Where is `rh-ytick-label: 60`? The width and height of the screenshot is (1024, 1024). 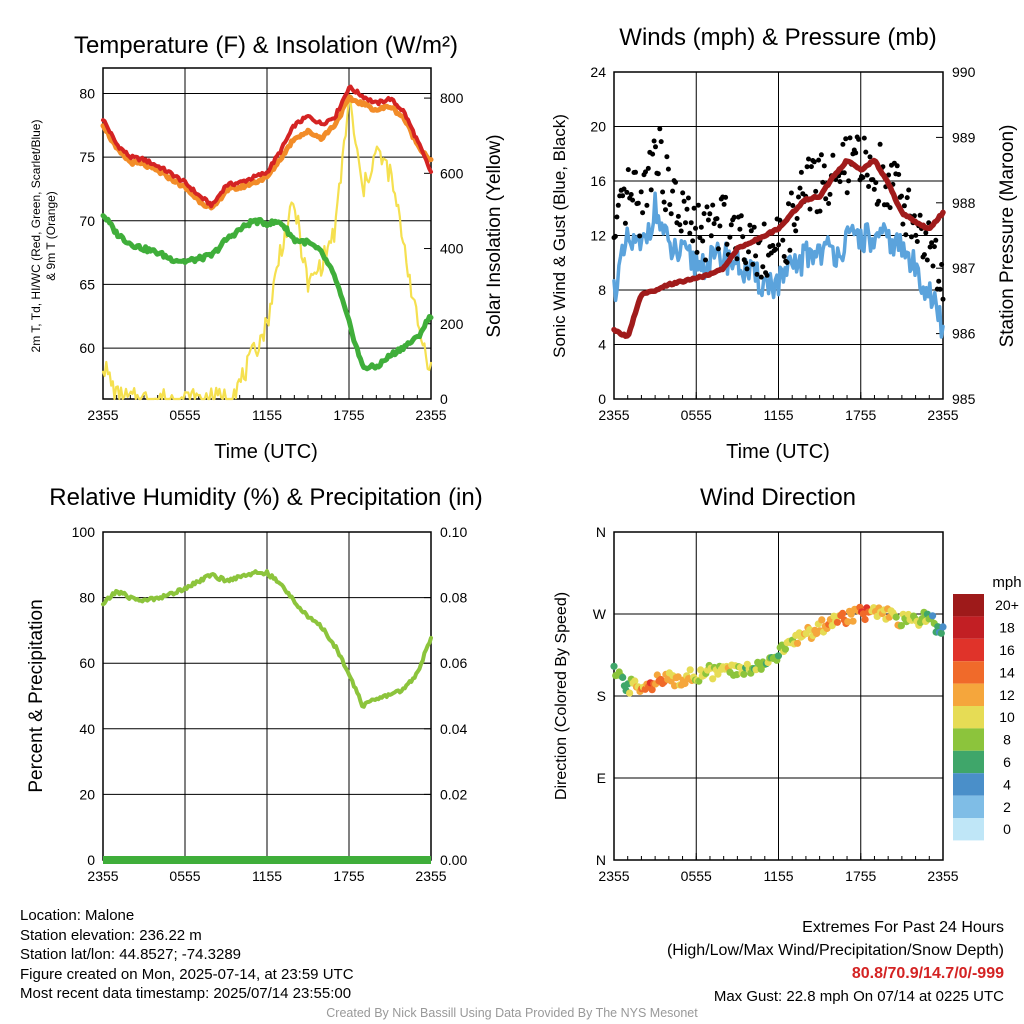 rh-ytick-label: 60 is located at coordinates (87, 663).